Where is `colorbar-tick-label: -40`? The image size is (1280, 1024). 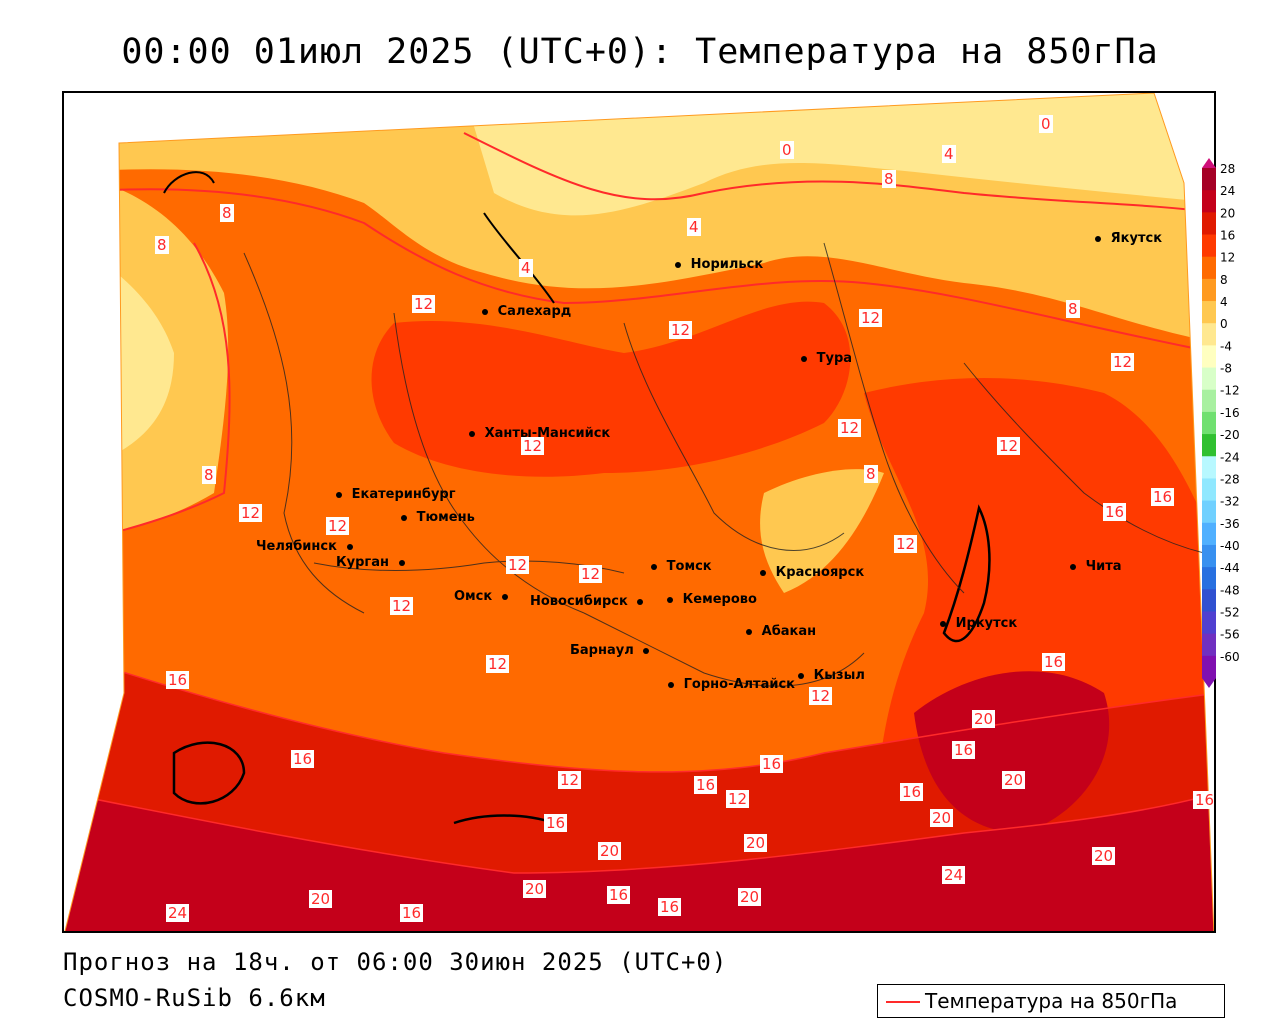 colorbar-tick-label: -40 is located at coordinates (1230, 546).